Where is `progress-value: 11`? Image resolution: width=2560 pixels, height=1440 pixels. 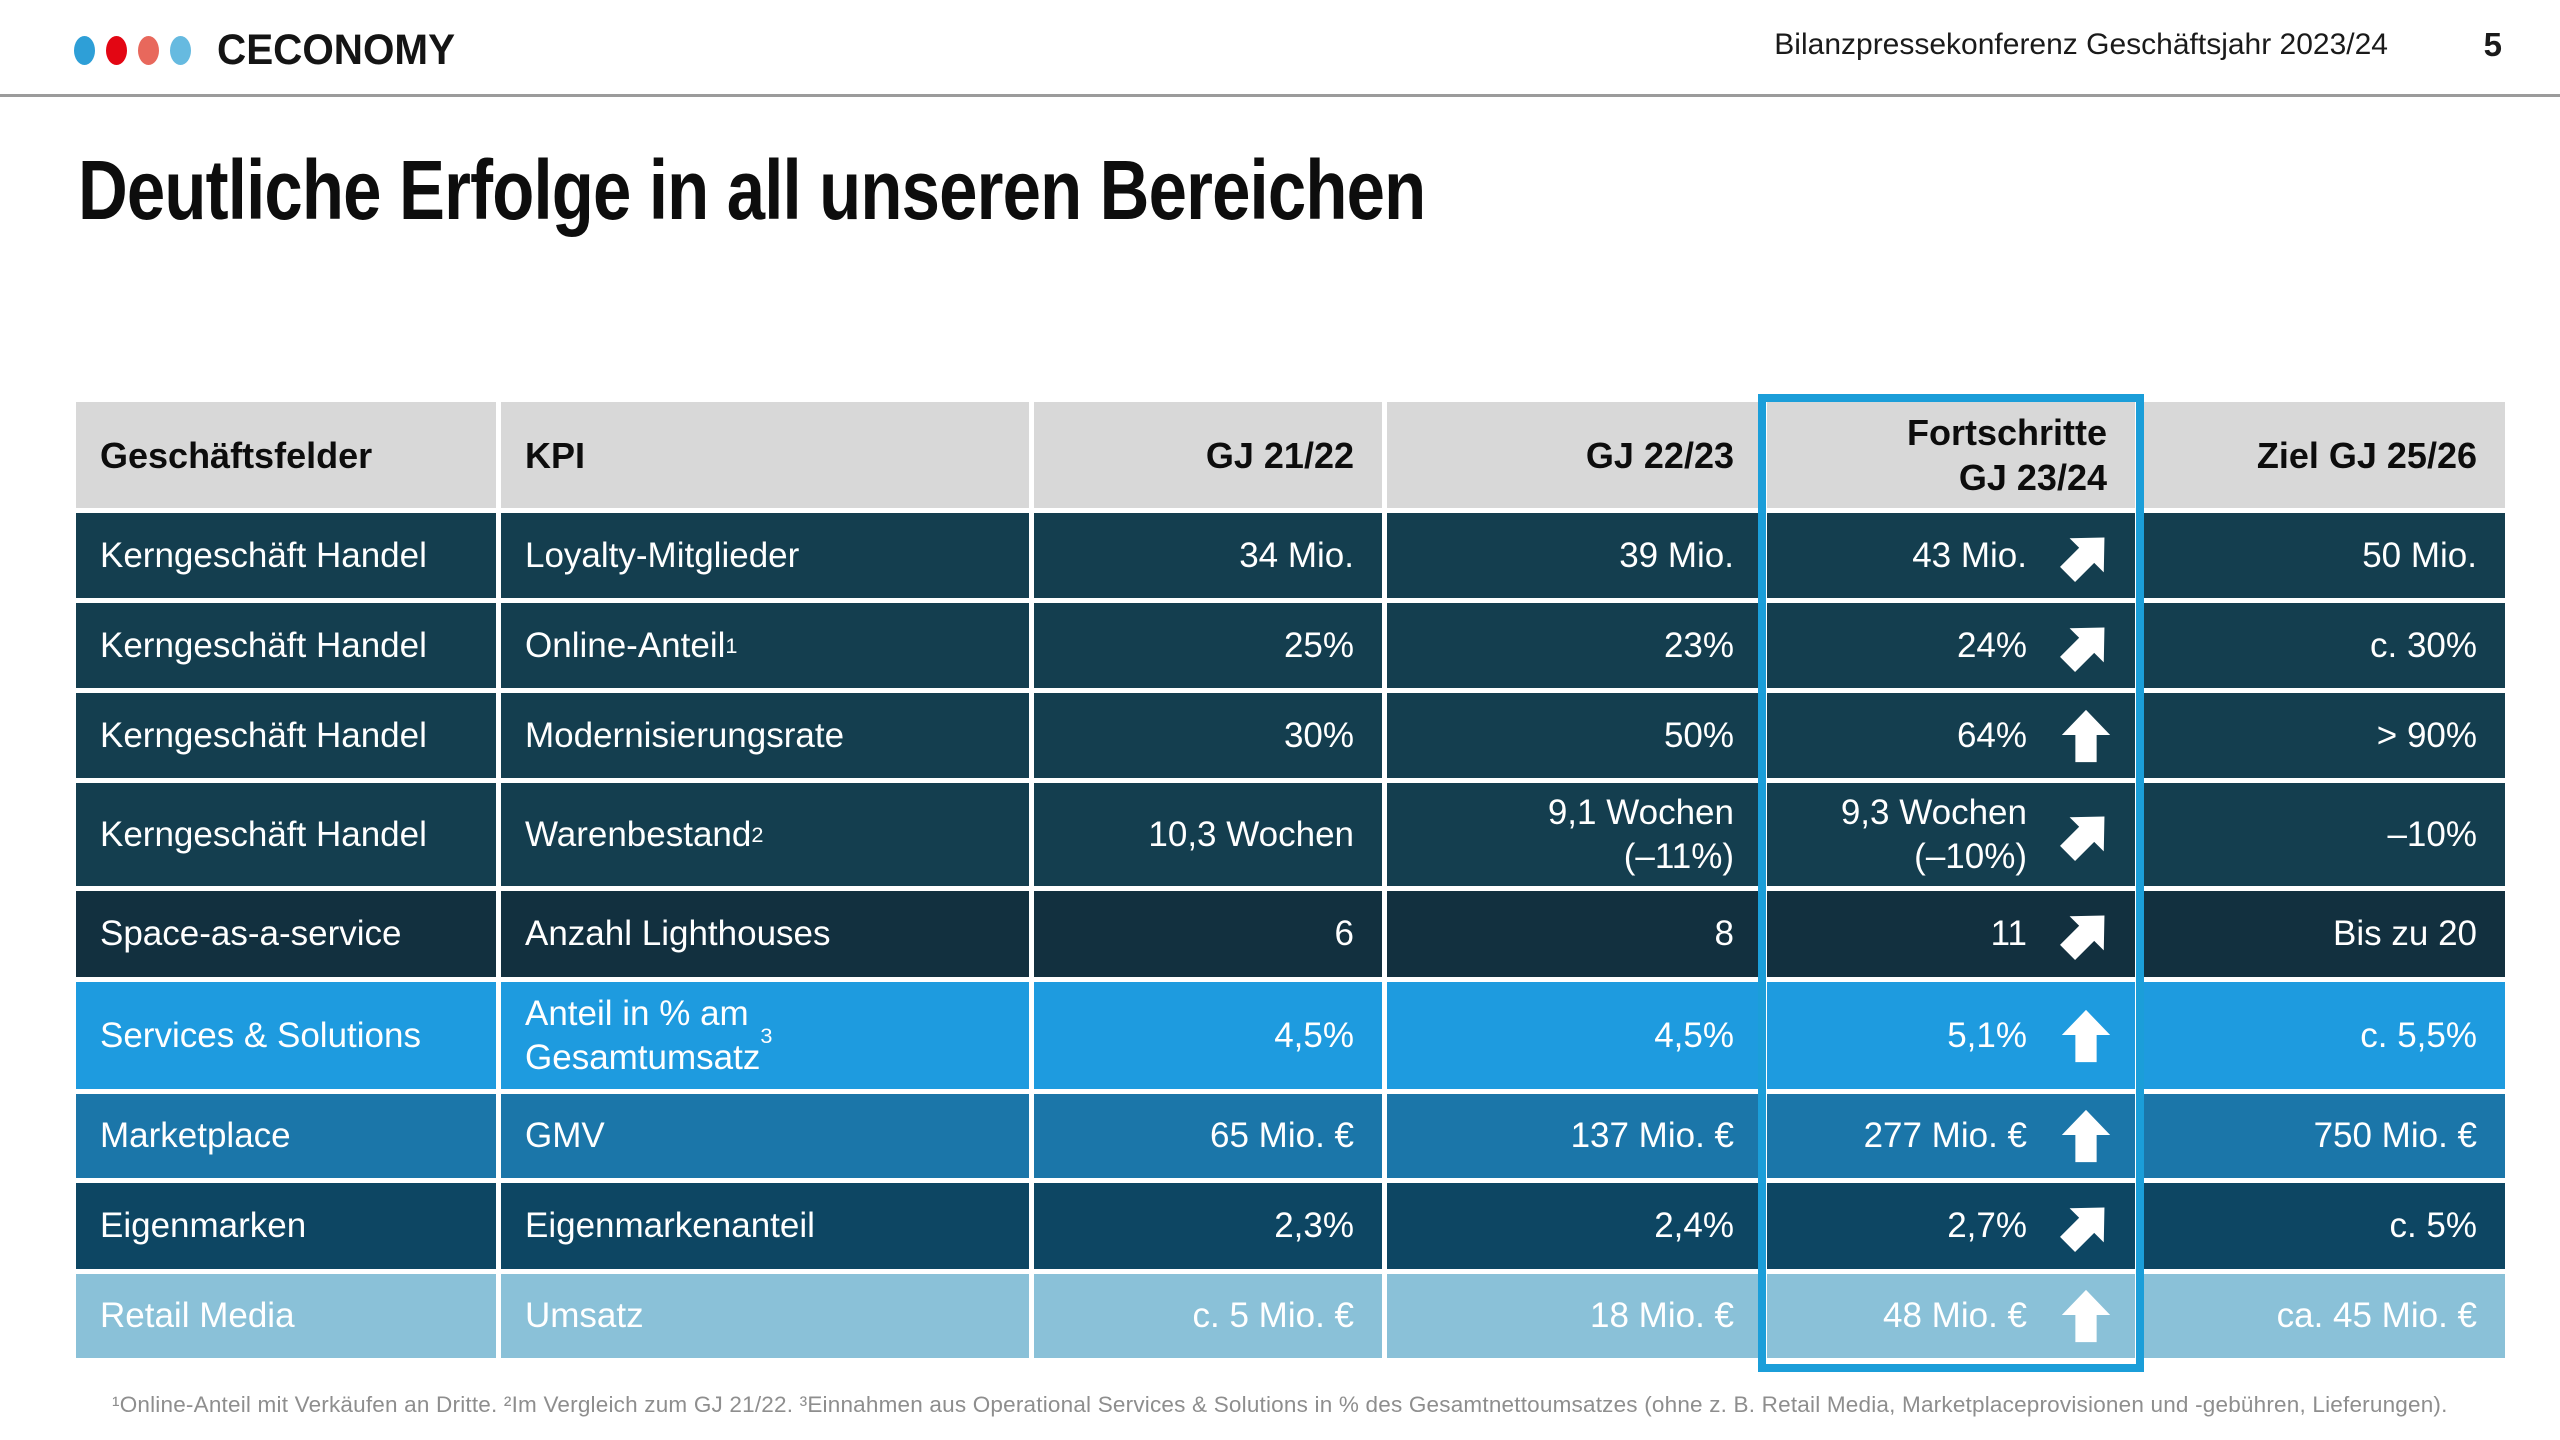 progress-value: 11 is located at coordinates (2008, 934).